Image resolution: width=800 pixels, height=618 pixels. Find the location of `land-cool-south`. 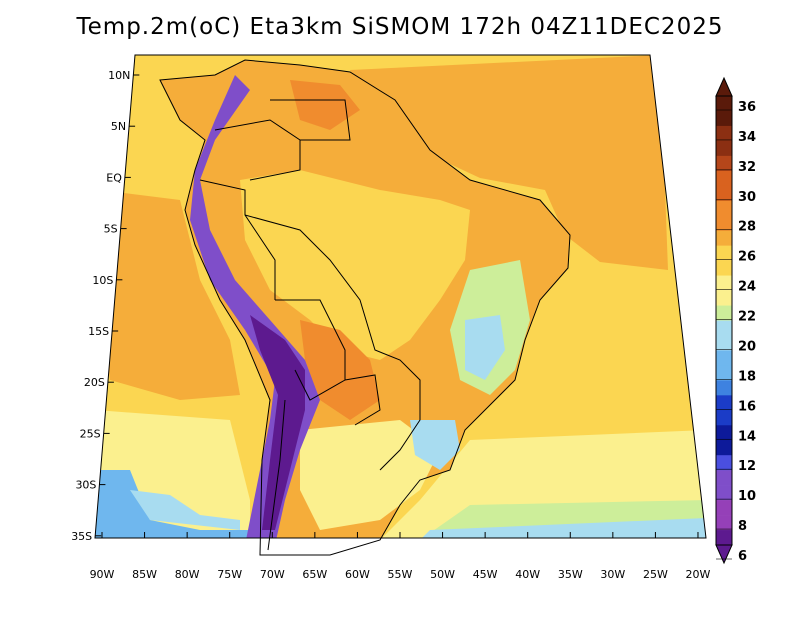

land-cool-south is located at coordinates (435, 445).